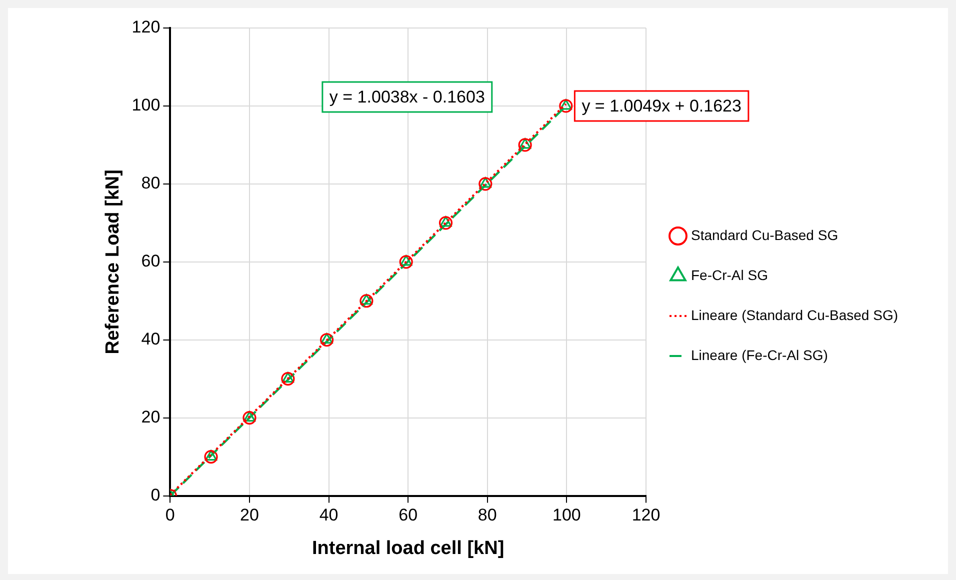  I want to click on y-tick-label: 0, so click(155, 494).